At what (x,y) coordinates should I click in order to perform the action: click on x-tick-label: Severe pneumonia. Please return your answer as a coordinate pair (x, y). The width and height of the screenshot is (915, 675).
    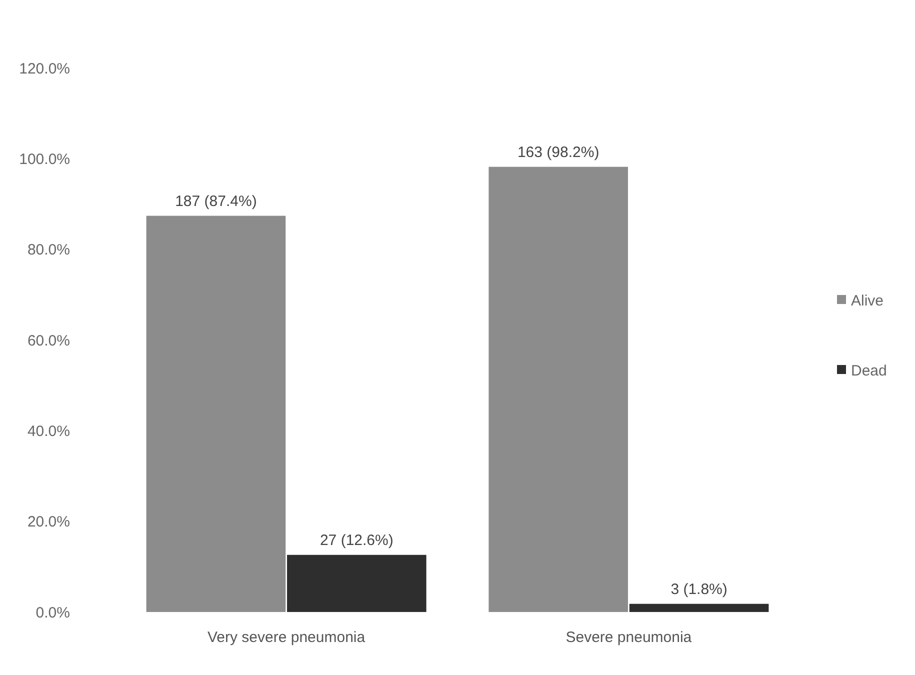
    Looking at the image, I should click on (629, 637).